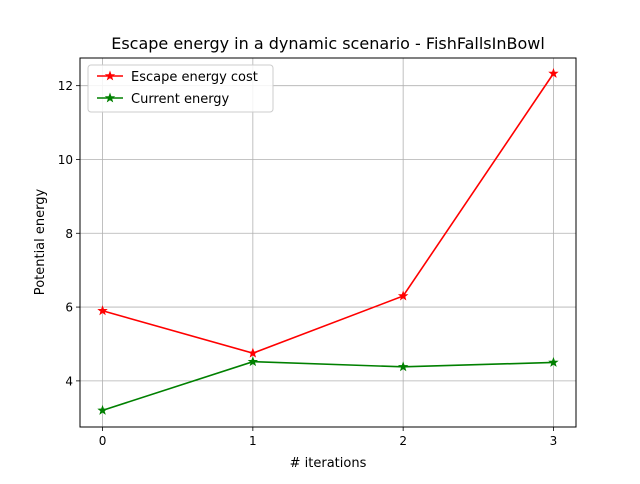  Describe the element at coordinates (554, 441) in the screenshot. I see `x-tick-label: 3` at that location.